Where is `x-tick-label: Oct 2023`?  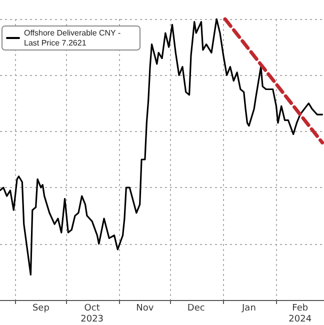
x-tick-label: Oct 2023 is located at coordinates (92, 314).